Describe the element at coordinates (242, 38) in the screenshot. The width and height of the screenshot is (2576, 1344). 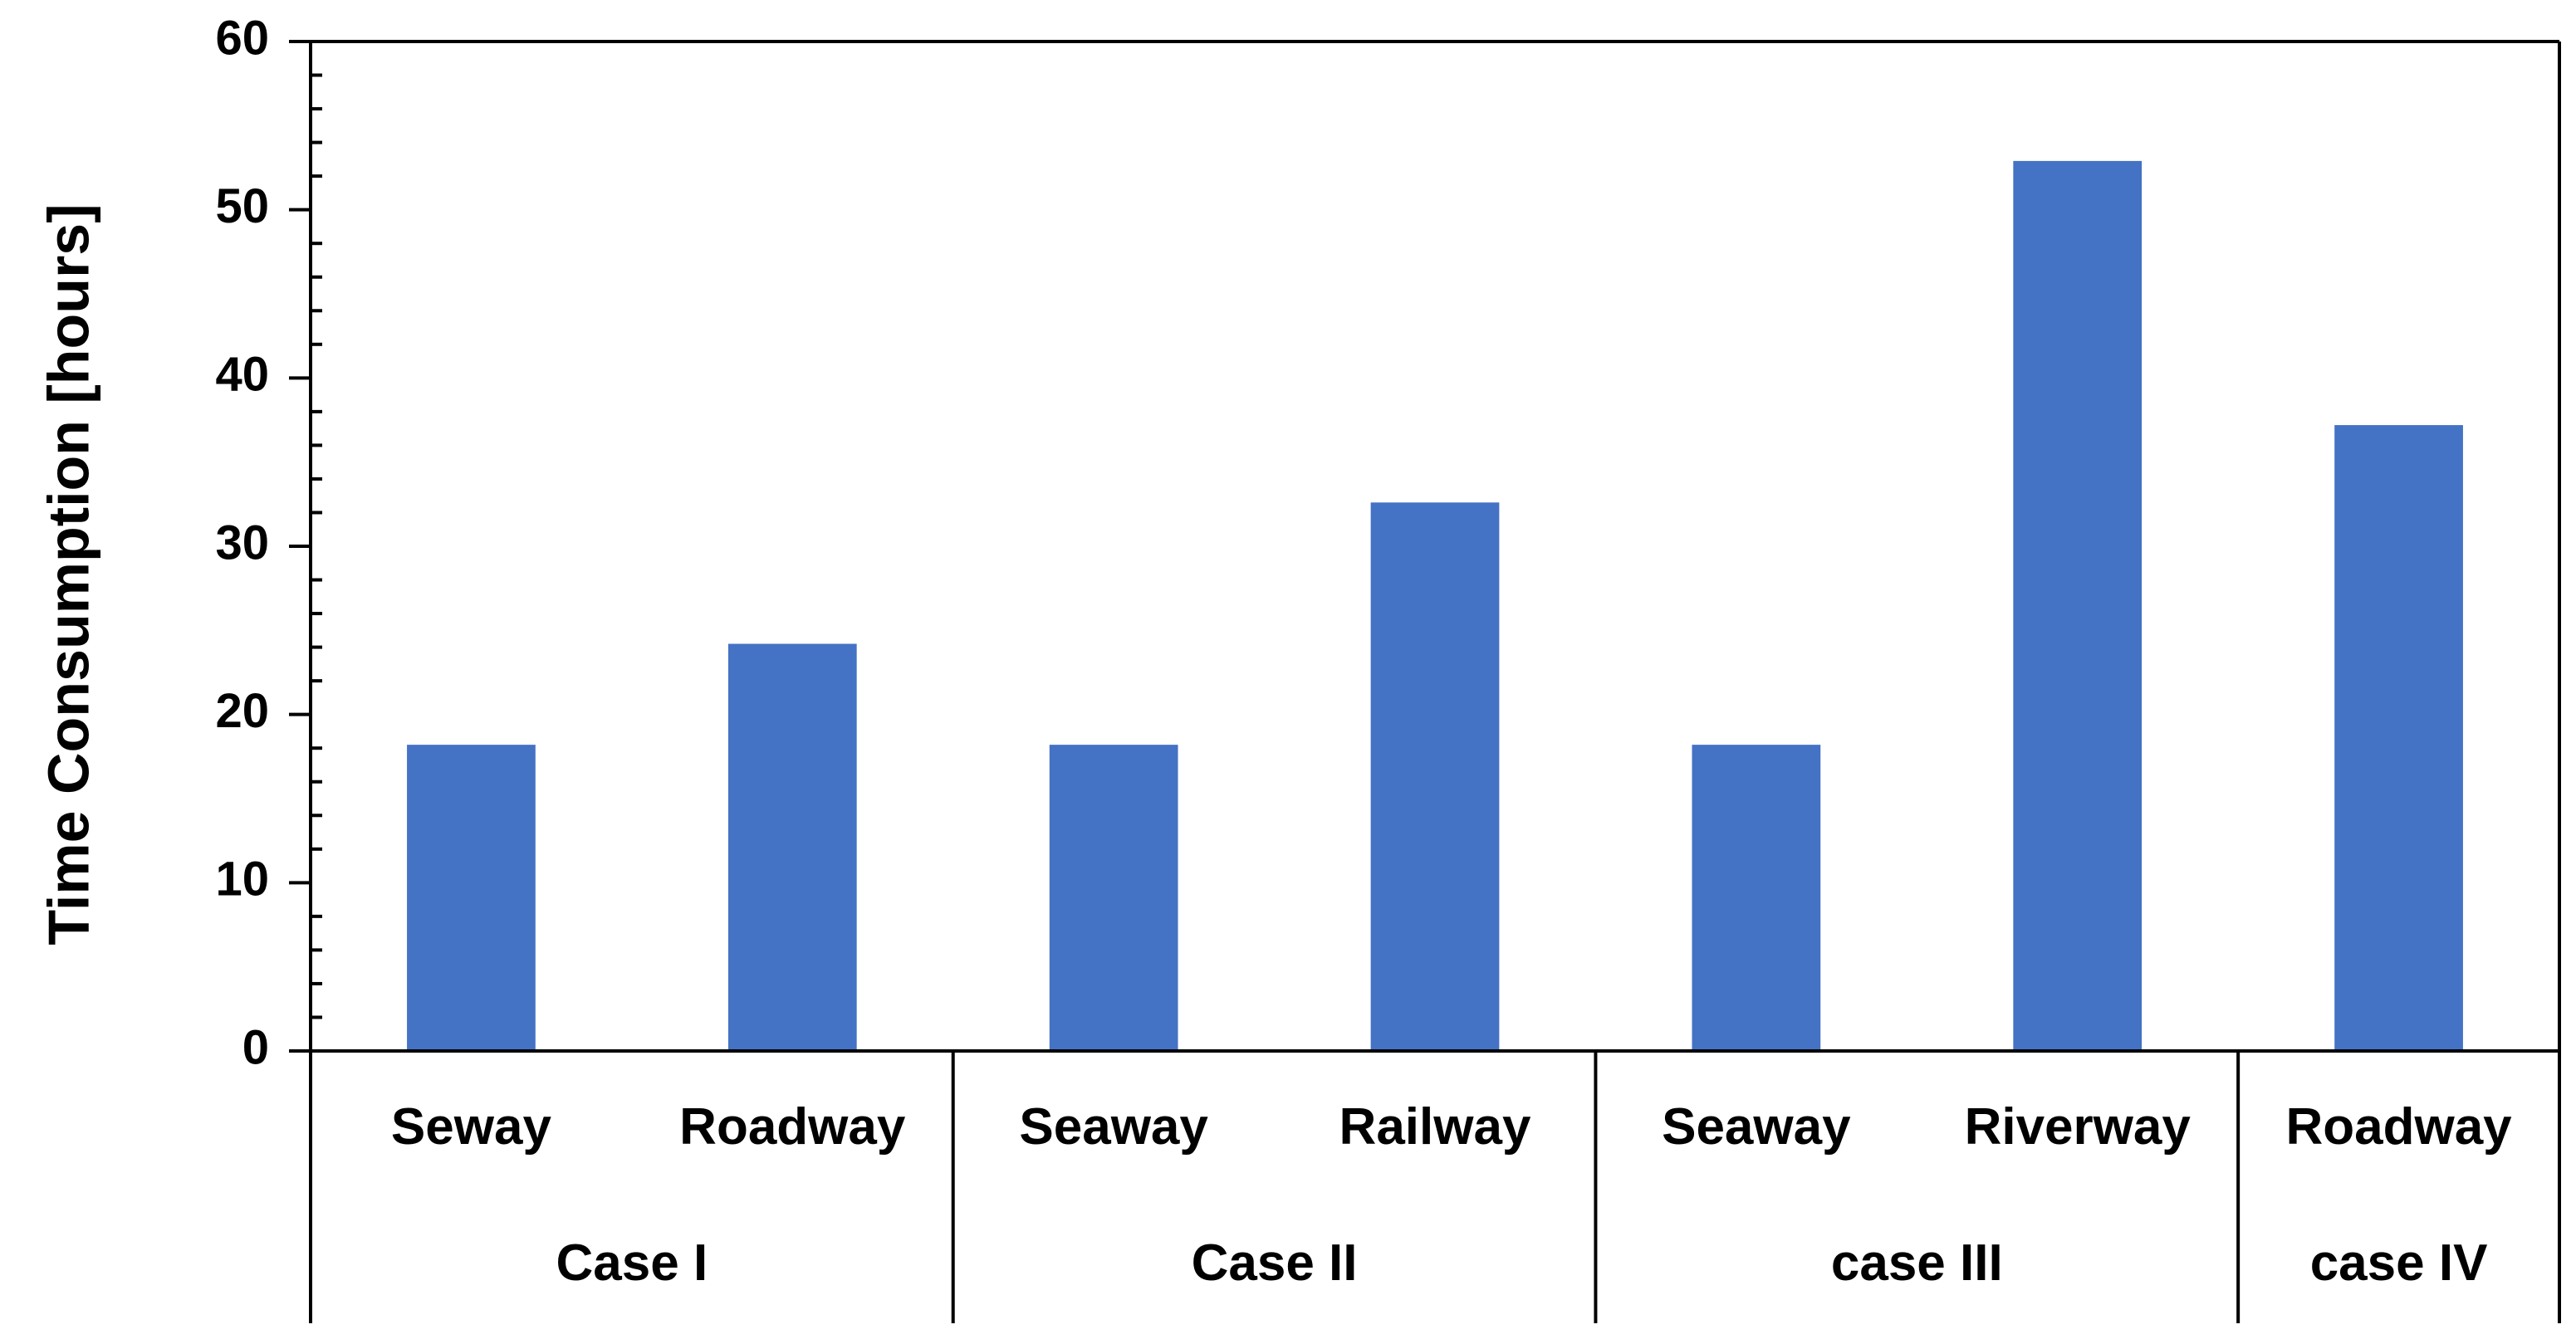
I see `y-tick-label: 60` at that location.